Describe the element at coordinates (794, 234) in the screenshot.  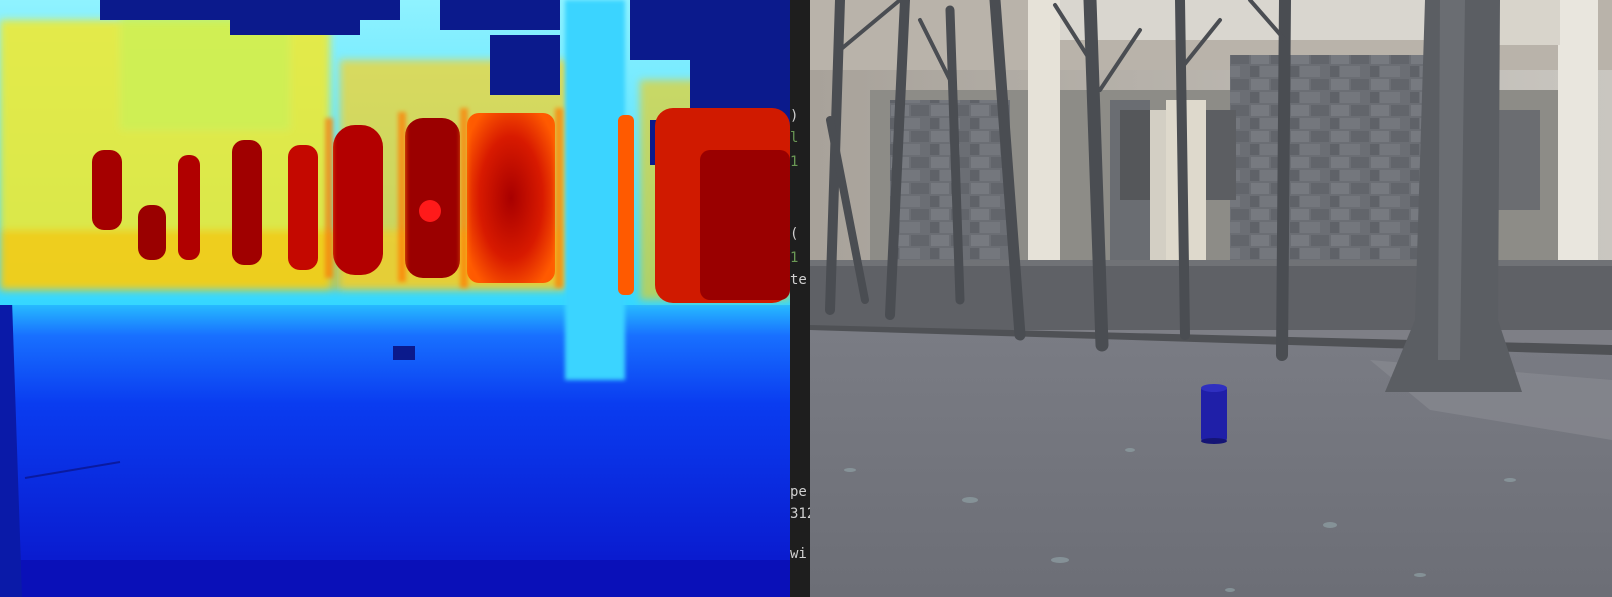
I see `editor-line: (` at that location.